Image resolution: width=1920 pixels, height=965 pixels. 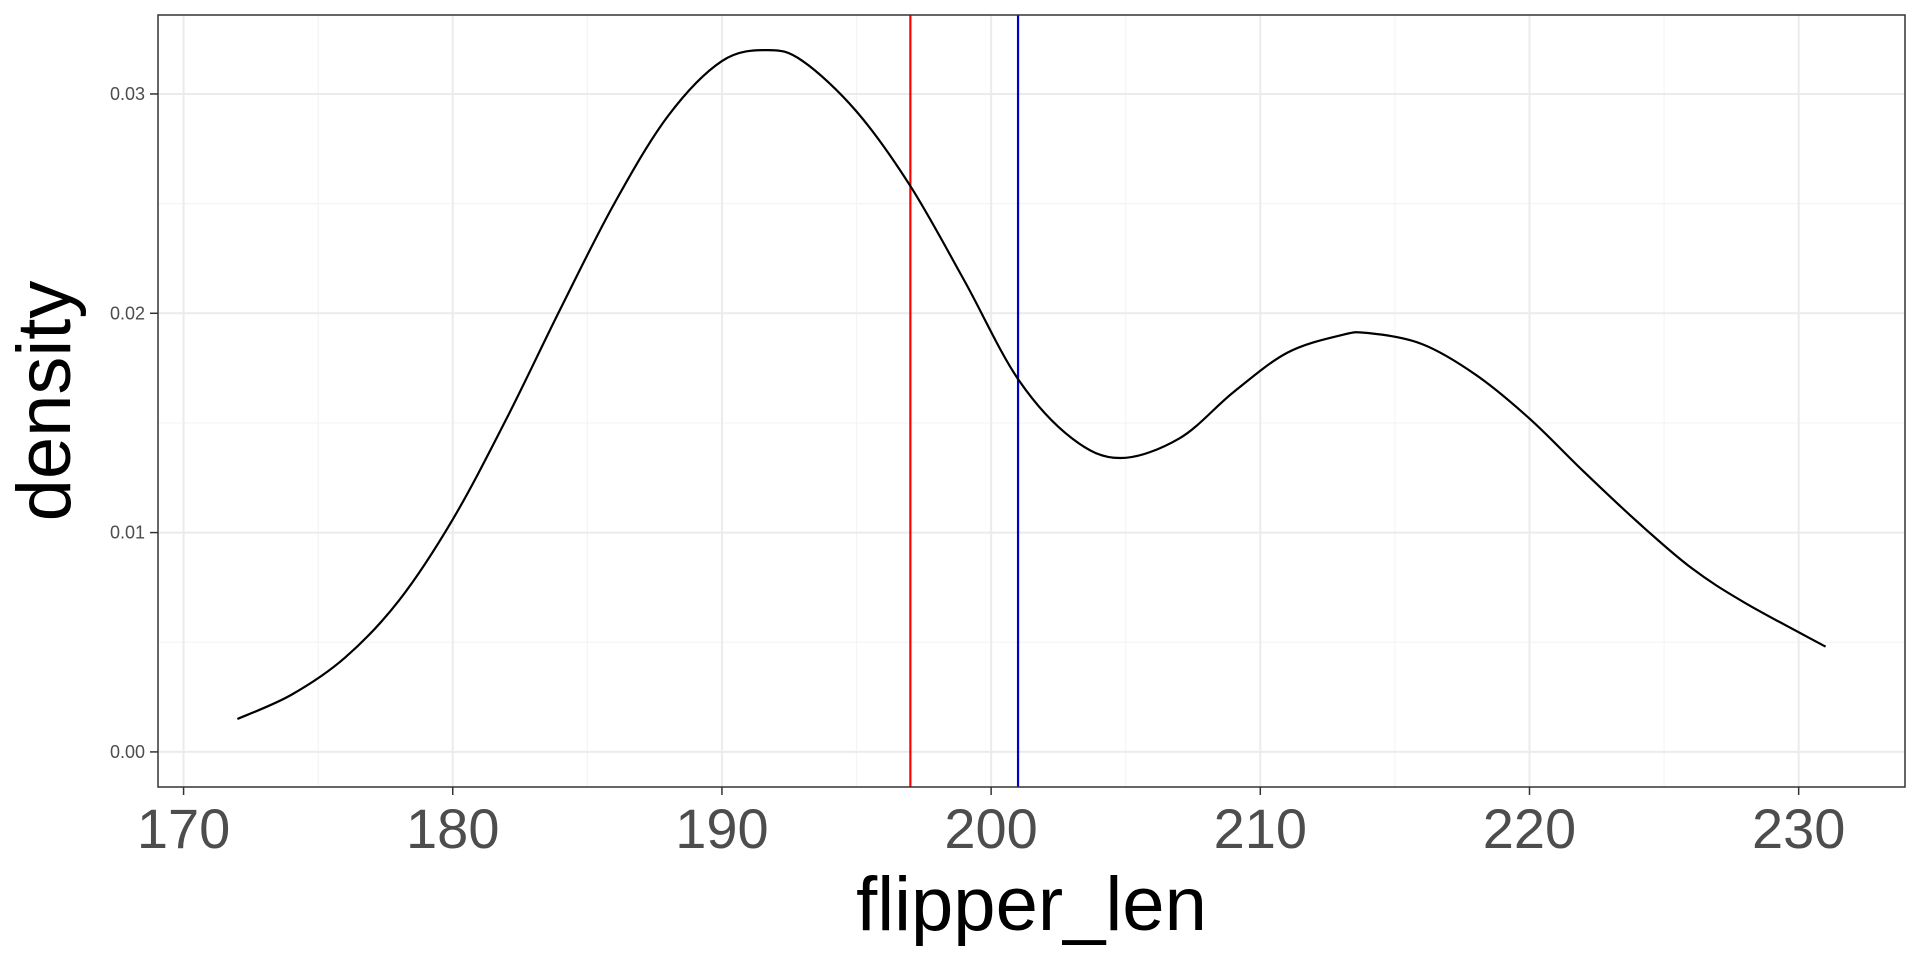 I want to click on y-tick-label: 0.00, so click(x=127, y=752).